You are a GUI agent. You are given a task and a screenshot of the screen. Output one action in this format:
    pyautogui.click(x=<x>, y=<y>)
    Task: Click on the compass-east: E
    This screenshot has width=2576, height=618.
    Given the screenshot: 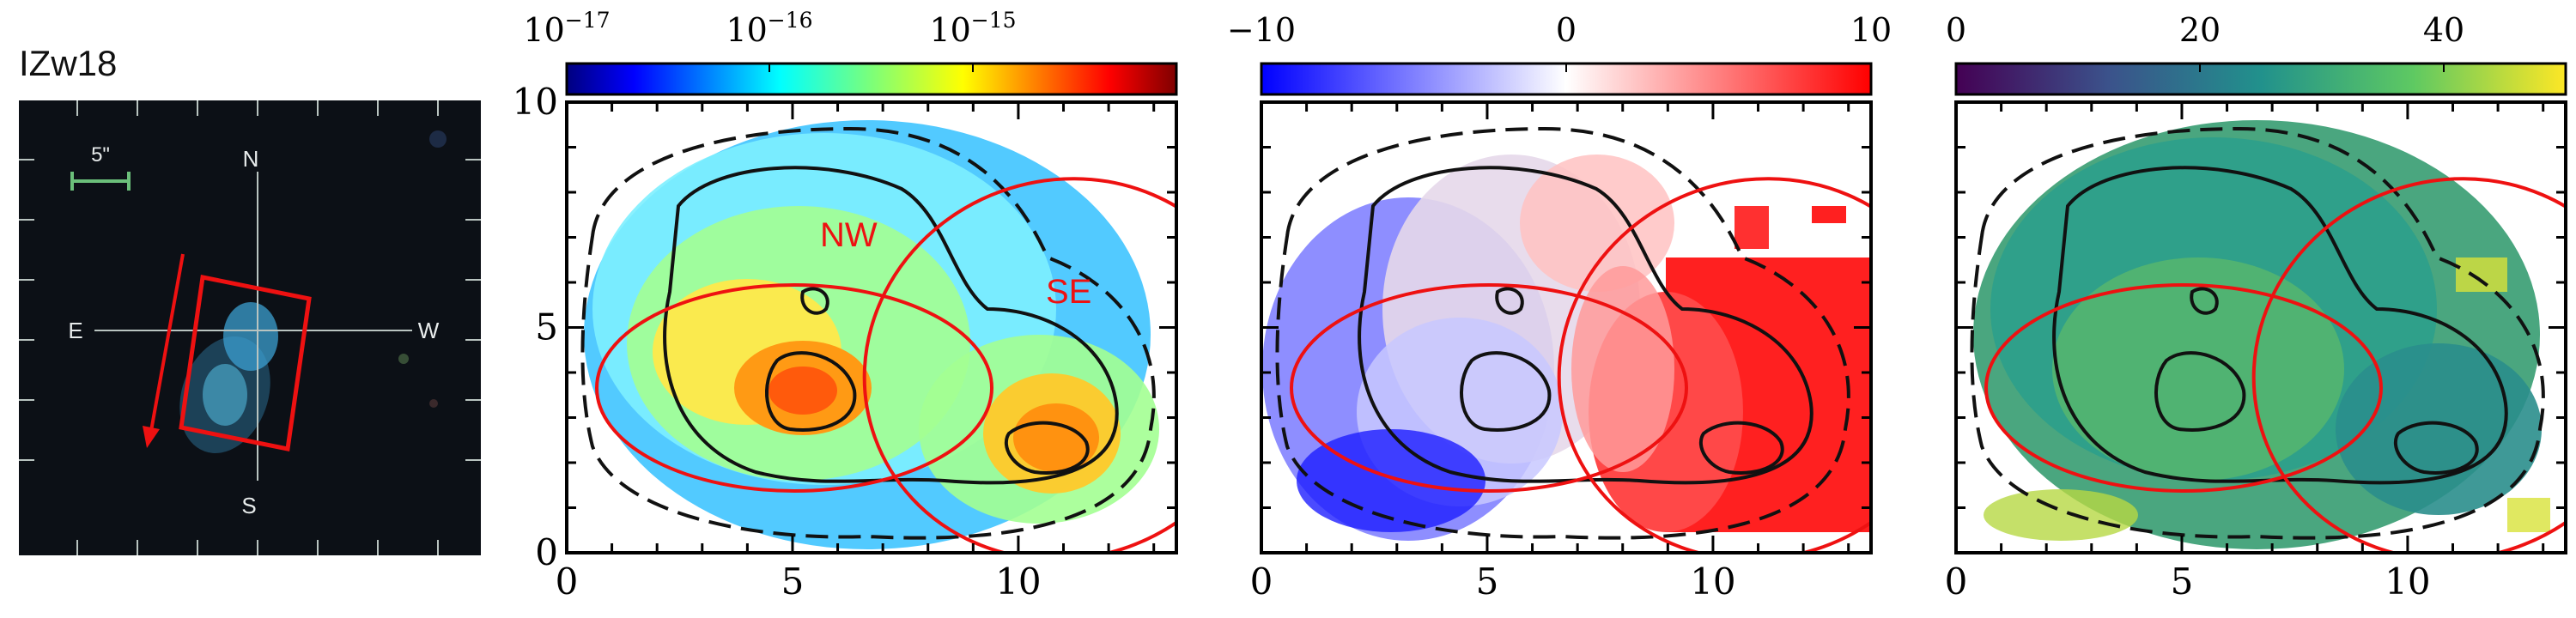 What is the action you would take?
    pyautogui.click(x=75, y=330)
    